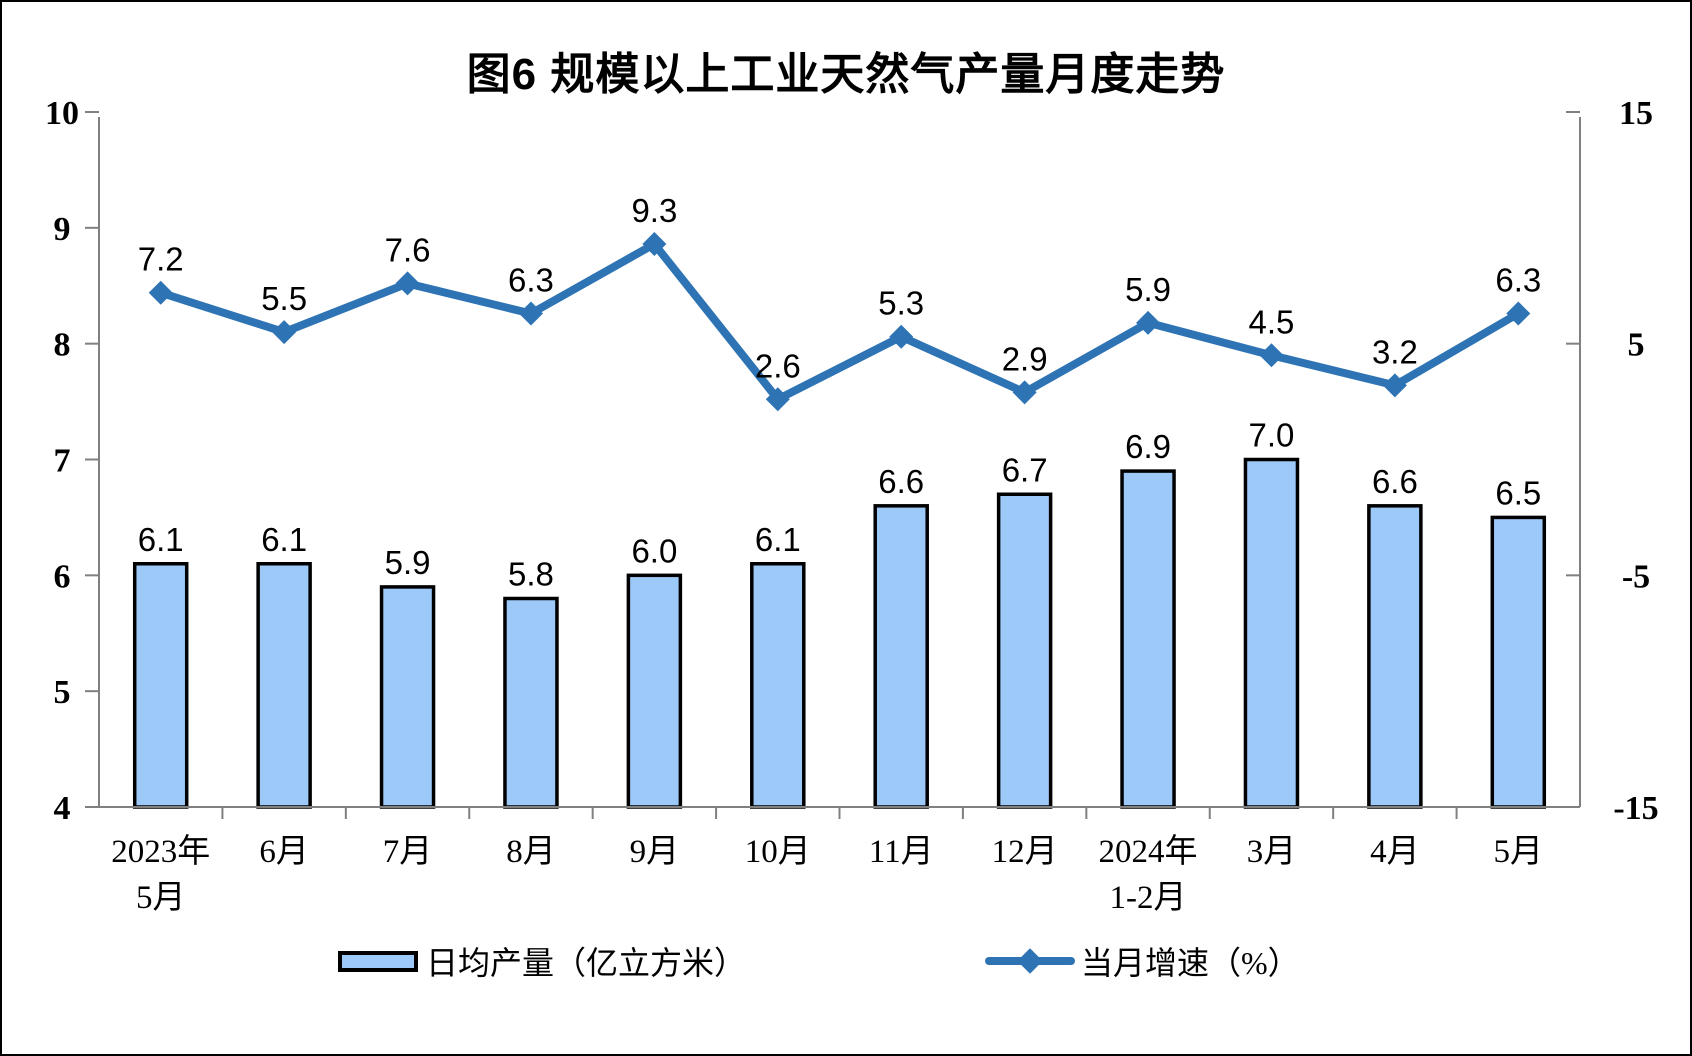 The image size is (1692, 1056). I want to click on x-category-label-0-line0: 2023年, so click(160, 851).